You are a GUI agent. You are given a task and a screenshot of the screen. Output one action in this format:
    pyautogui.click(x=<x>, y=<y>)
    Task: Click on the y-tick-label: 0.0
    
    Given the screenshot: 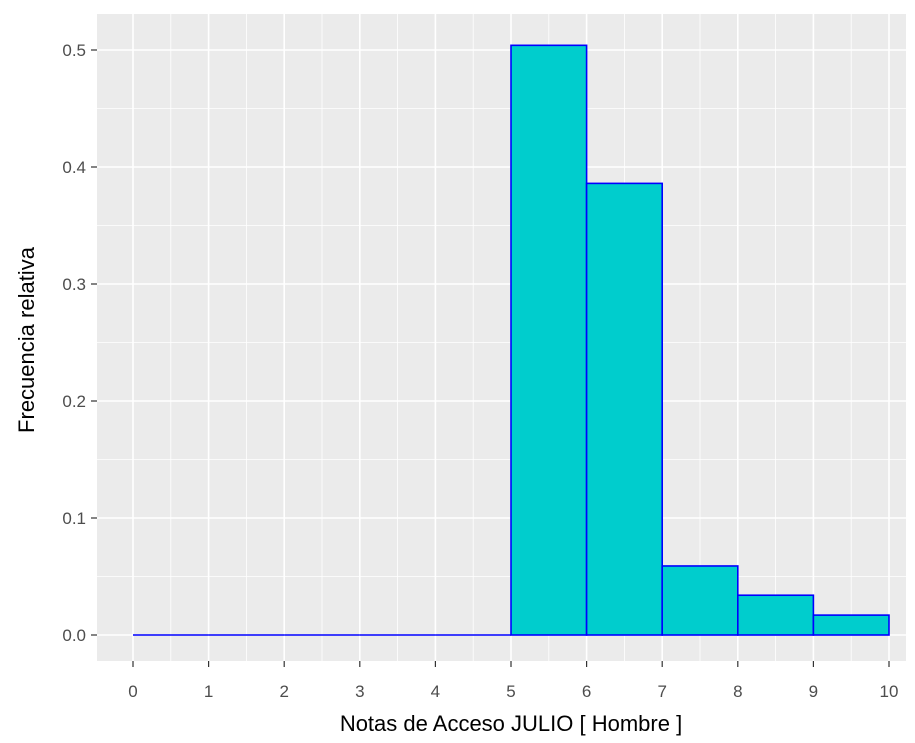 What is the action you would take?
    pyautogui.click(x=74, y=635)
    